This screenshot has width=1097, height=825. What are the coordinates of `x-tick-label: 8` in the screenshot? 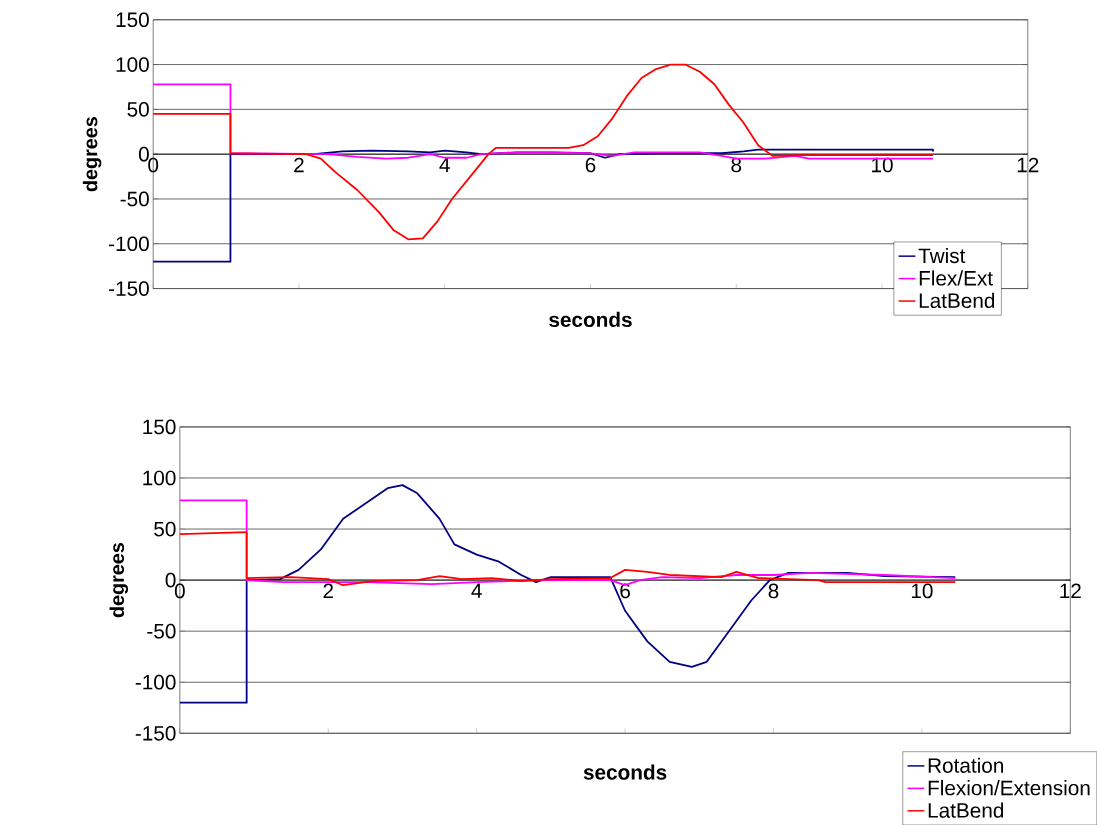 It's located at (773, 591).